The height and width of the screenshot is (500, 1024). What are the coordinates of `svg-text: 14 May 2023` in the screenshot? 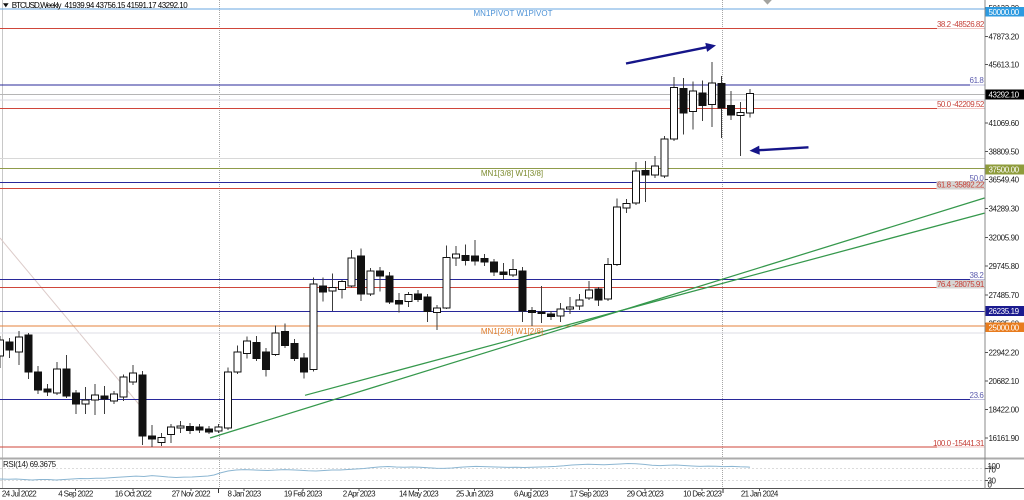 It's located at (419, 494).